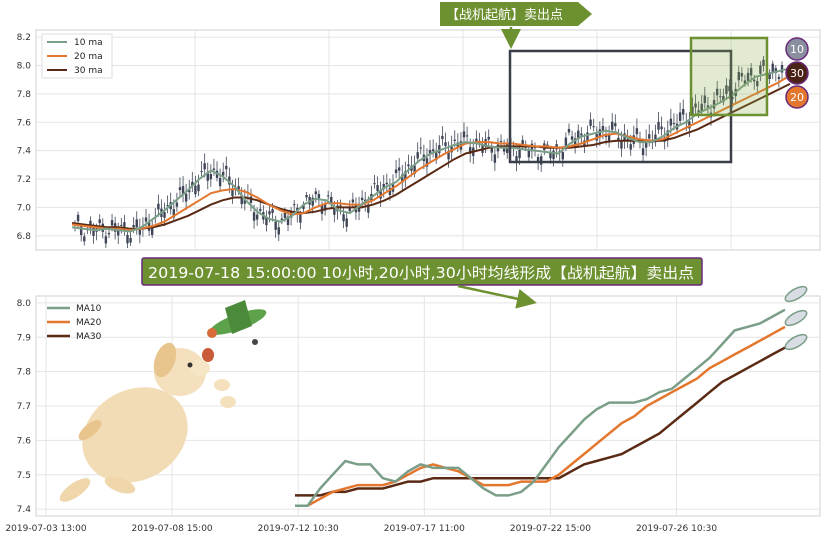 This screenshot has height=541, width=826. Describe the element at coordinates (24, 137) in the screenshot. I see `top-y-tick-labels: 6.8 7.0 7.2 7.4 7.6 7.8 8.0 8.2` at that location.